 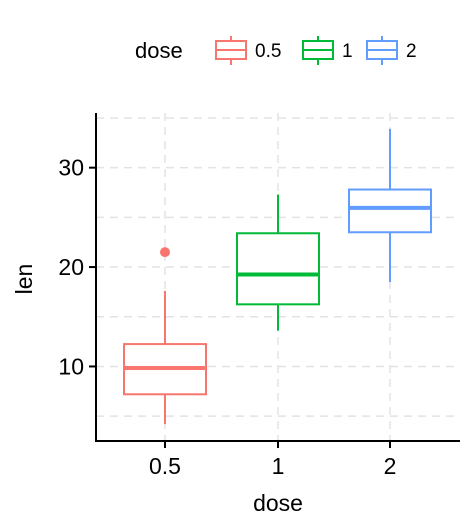 What do you see at coordinates (278, 503) in the screenshot?
I see `x-axis-title: dose` at bounding box center [278, 503].